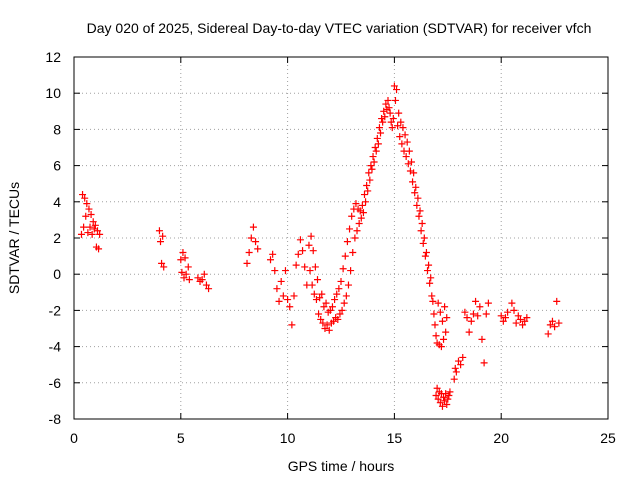 Image resolution: width=640 pixels, height=480 pixels. What do you see at coordinates (55, 419) in the screenshot?
I see `y-tick-label: -8` at bounding box center [55, 419].